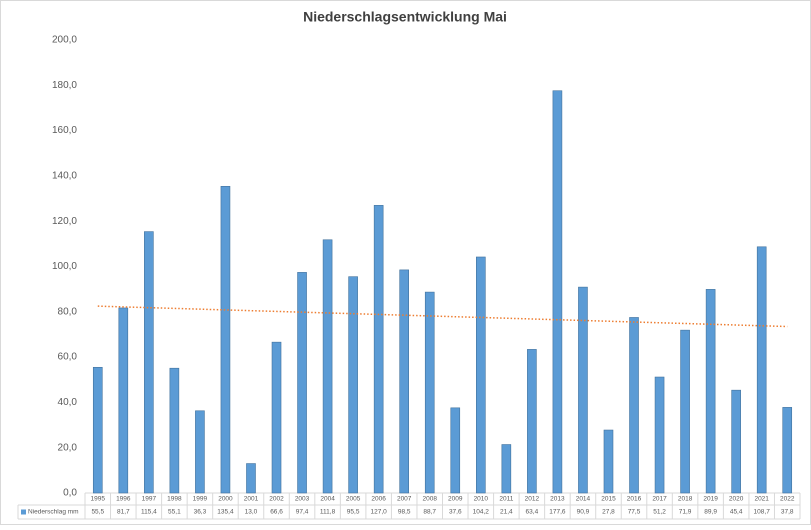 This screenshot has height=530, width=811. I want to click on x-tick-label: 2009, so click(455, 499).